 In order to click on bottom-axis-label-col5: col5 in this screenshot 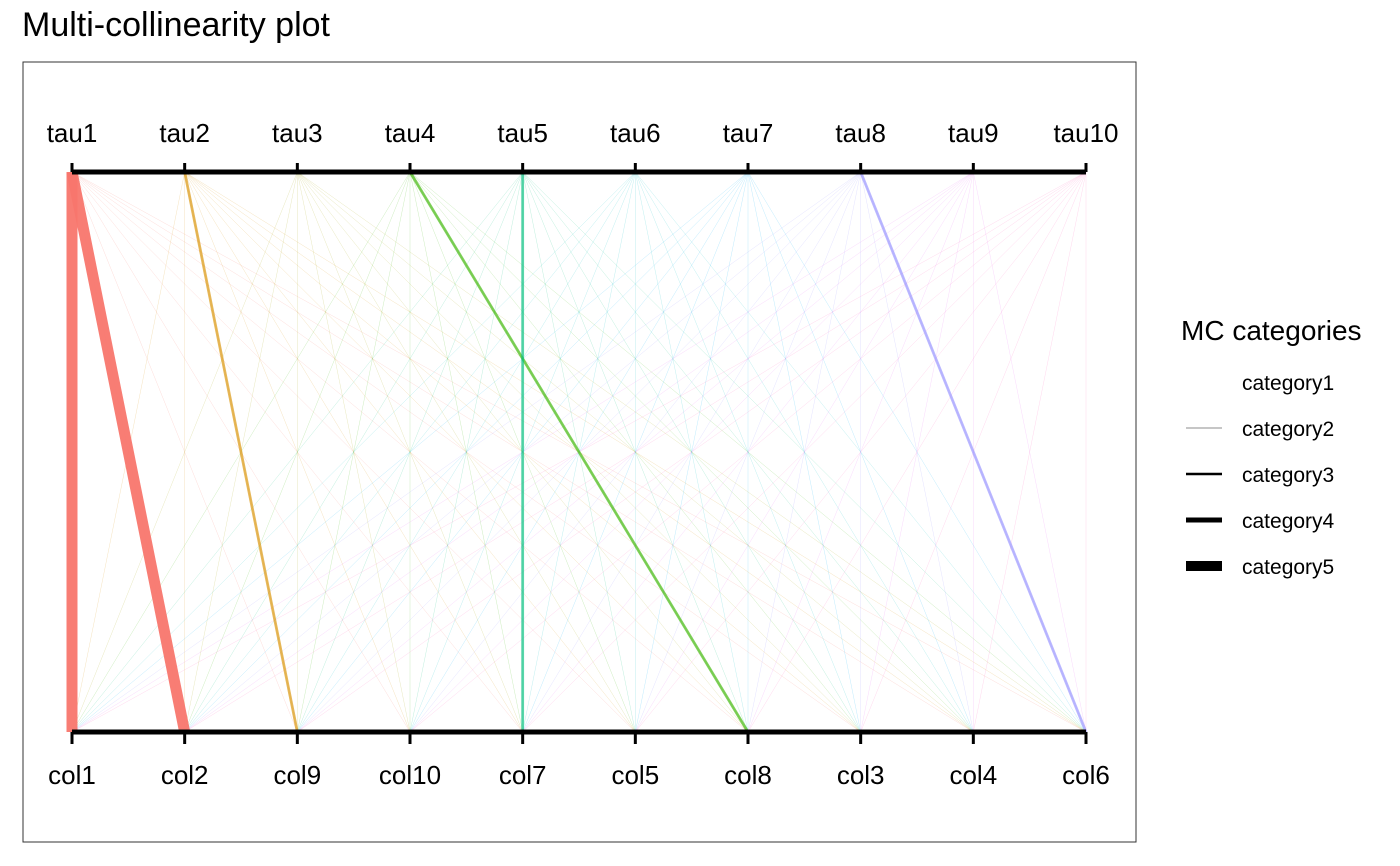, I will do `click(635, 775)`.